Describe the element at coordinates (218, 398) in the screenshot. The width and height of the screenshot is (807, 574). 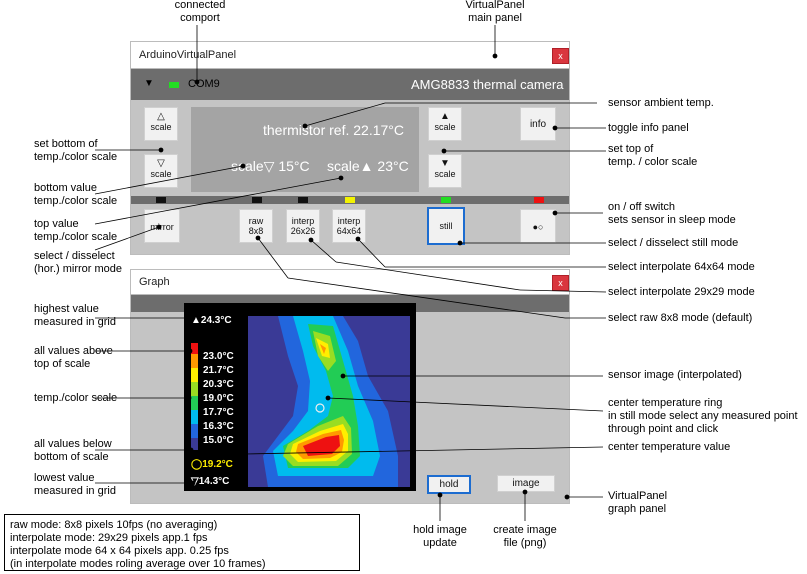
I see `scale-value-label: 19.0°C` at that location.